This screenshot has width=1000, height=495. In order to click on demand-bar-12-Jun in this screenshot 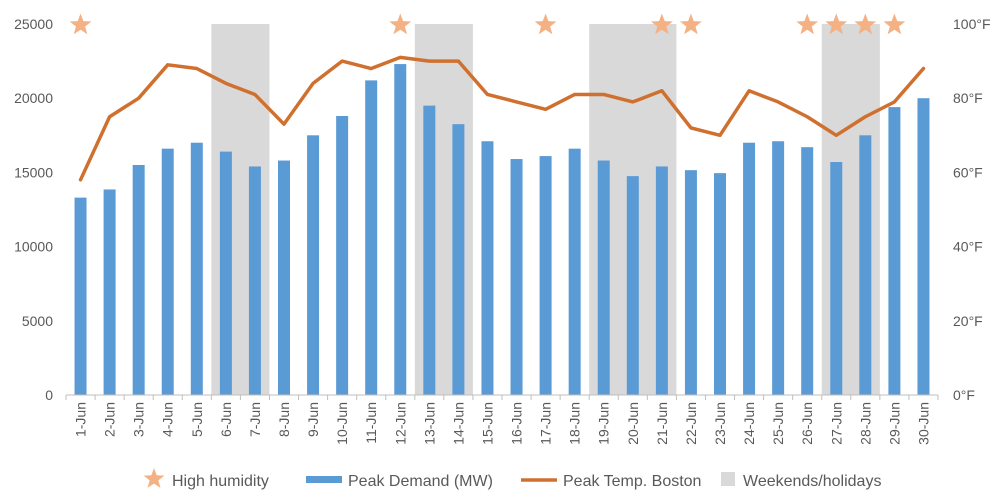, I will do `click(400, 229)`.